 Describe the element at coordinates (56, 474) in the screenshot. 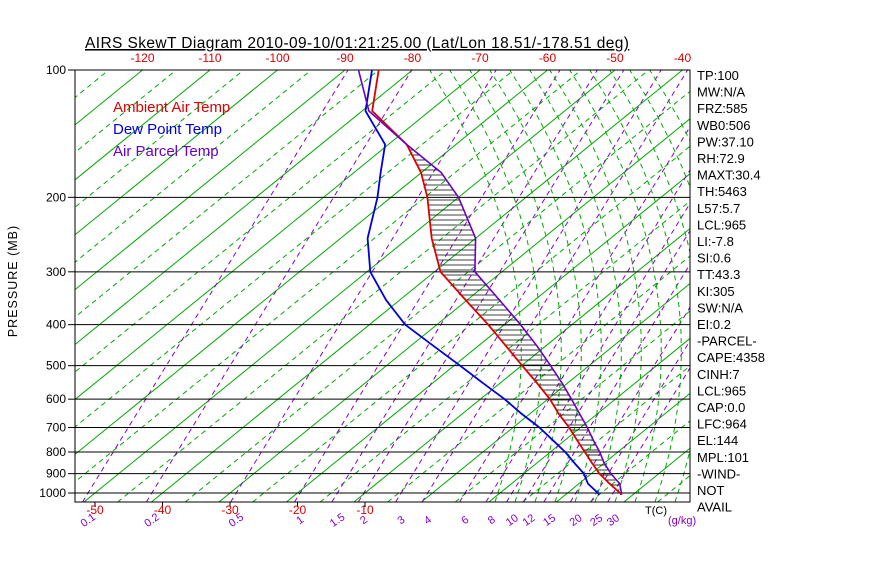

I see `pressure-tick-label: 900` at that location.